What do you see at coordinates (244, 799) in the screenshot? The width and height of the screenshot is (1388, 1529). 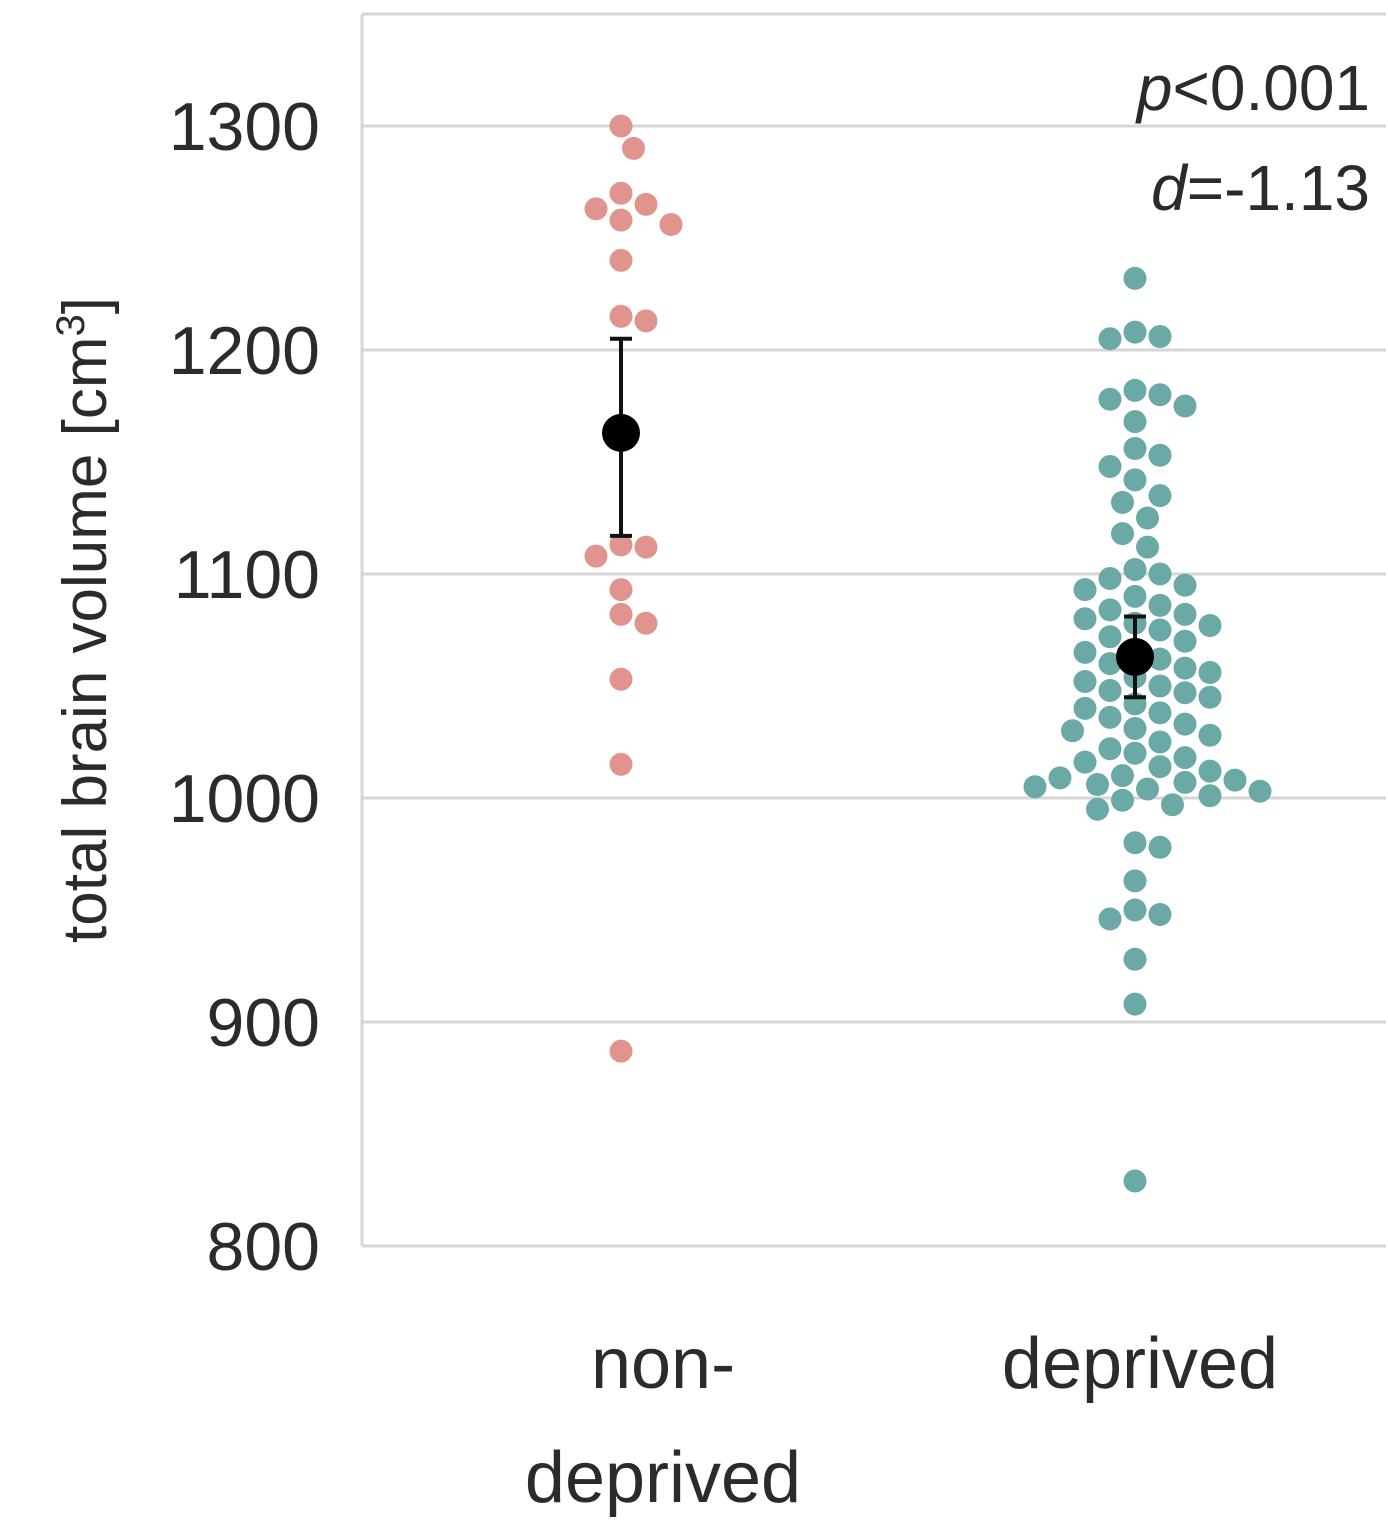 I see `y-tick-label-1000: 1000` at bounding box center [244, 799].